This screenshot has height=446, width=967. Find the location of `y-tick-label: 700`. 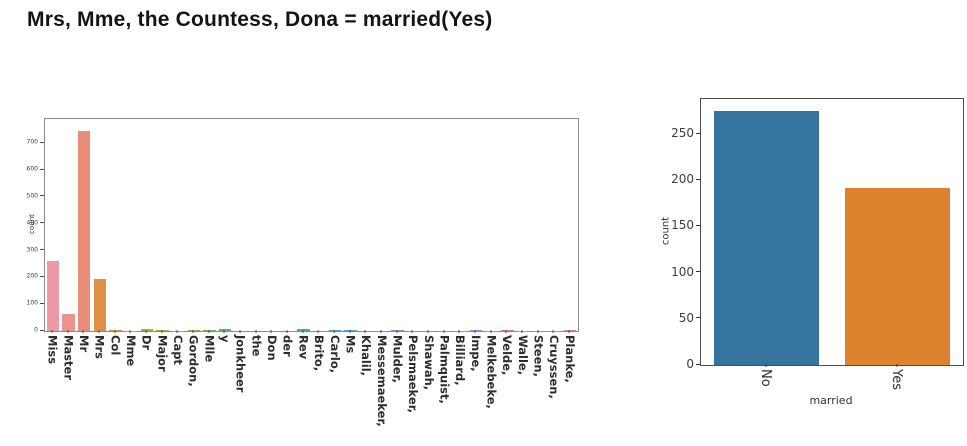

y-tick-label: 700 is located at coordinates (32, 142).